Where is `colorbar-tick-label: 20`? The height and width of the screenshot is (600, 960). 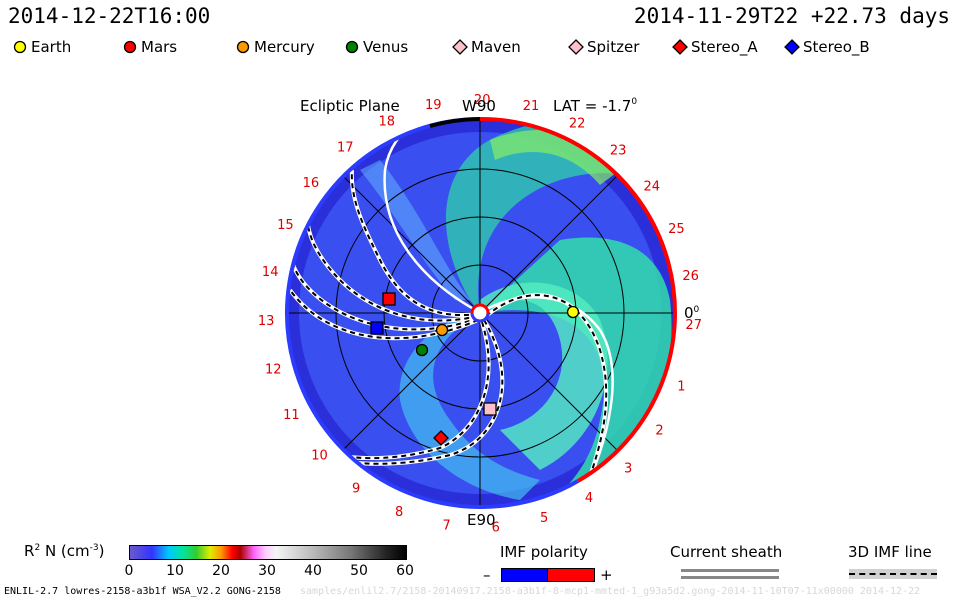
colorbar-tick-label: 20 is located at coordinates (221, 571).